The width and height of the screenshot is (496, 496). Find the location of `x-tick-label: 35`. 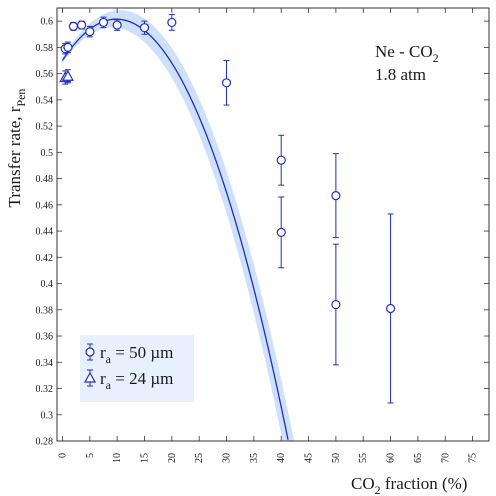

x-tick-label: 35 is located at coordinates (254, 458).